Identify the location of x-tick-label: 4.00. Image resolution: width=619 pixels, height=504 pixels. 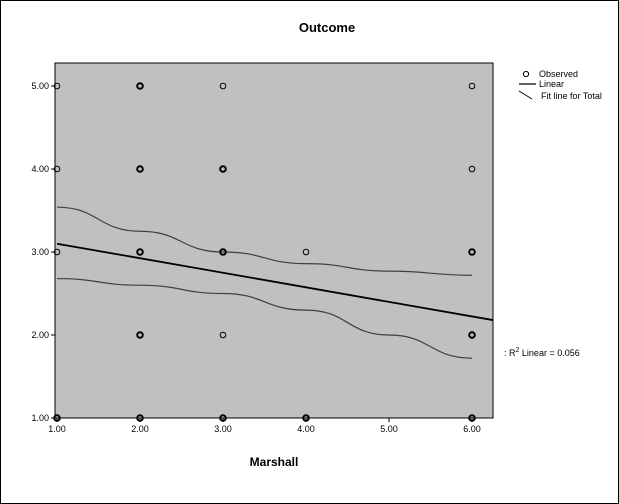
(306, 429).